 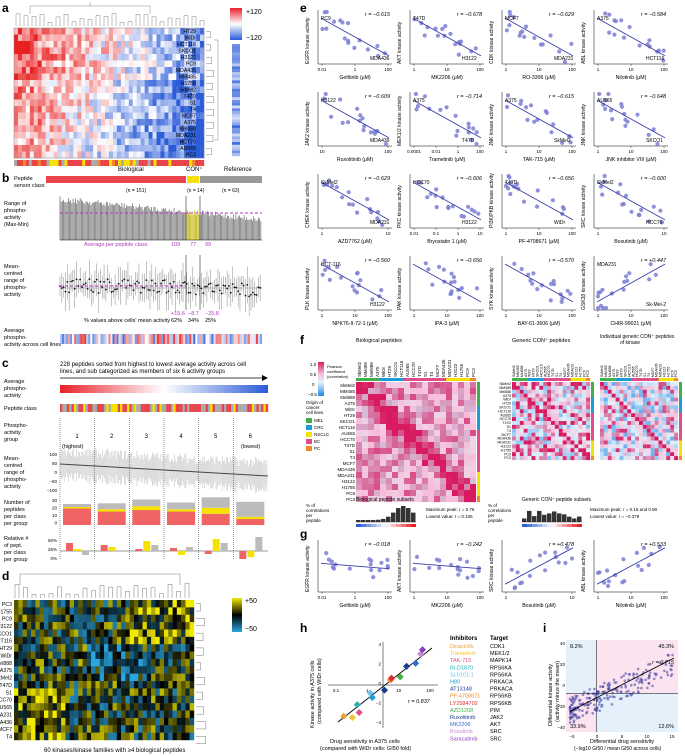 I want to click on b-range-l2: activity, so click(x=12, y=218).